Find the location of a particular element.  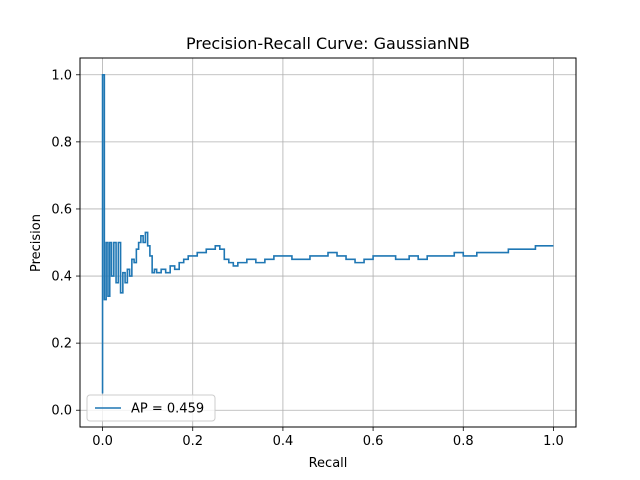

y-tick-label: 0.2 is located at coordinates (61, 344).